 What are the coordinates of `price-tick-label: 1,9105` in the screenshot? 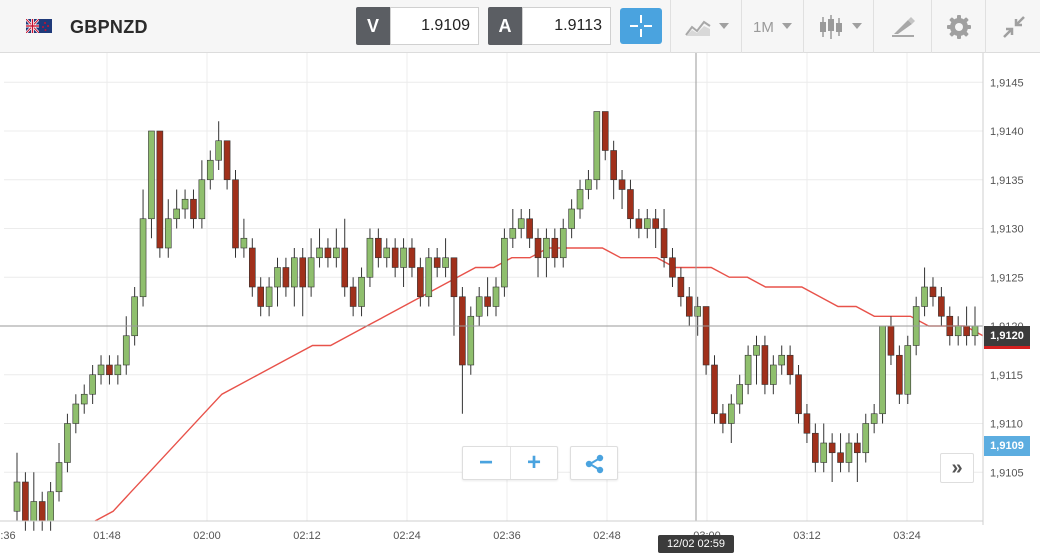 It's located at (1007, 473).